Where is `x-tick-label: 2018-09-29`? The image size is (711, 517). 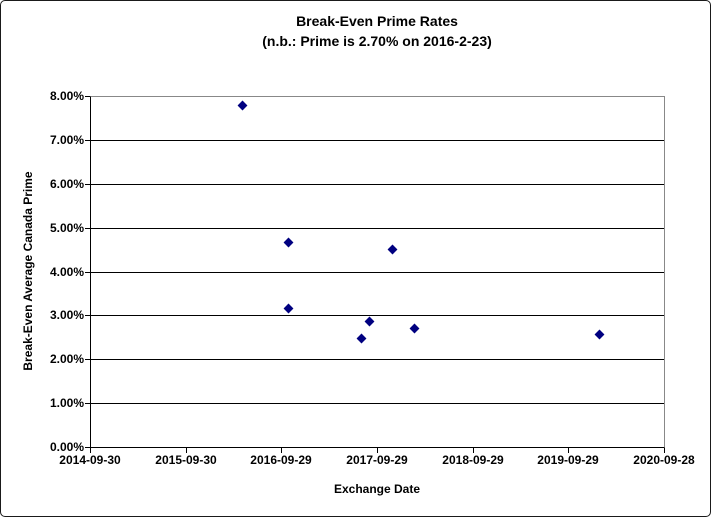
x-tick-label: 2018-09-29 is located at coordinates (473, 460).